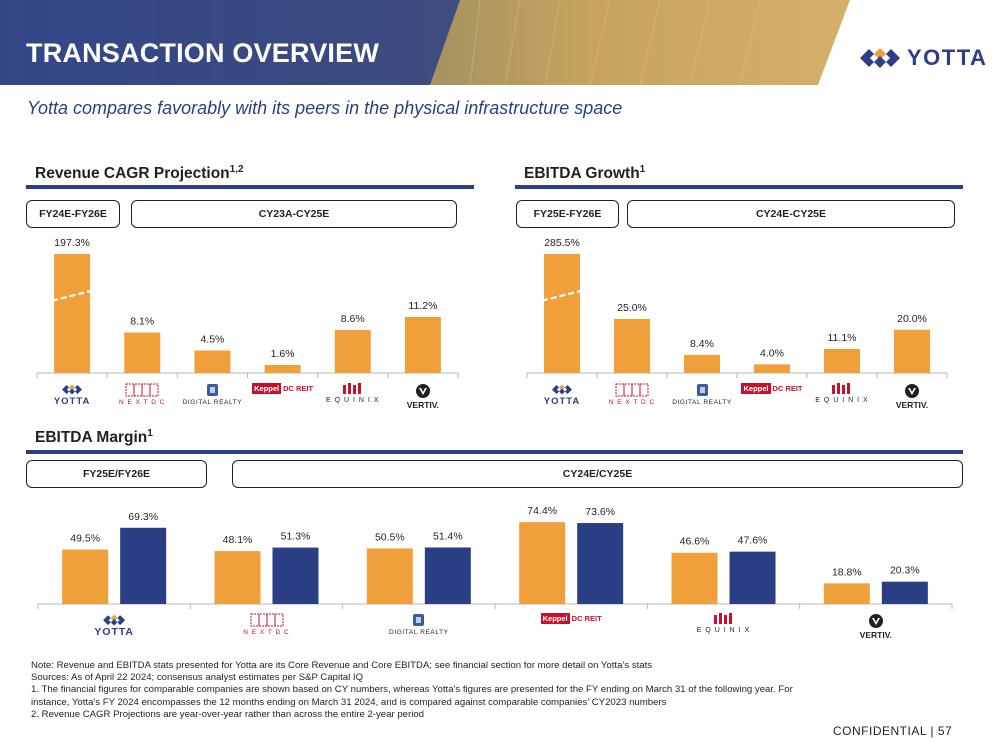  I want to click on revenue-bar-vertiv, so click(422, 345).